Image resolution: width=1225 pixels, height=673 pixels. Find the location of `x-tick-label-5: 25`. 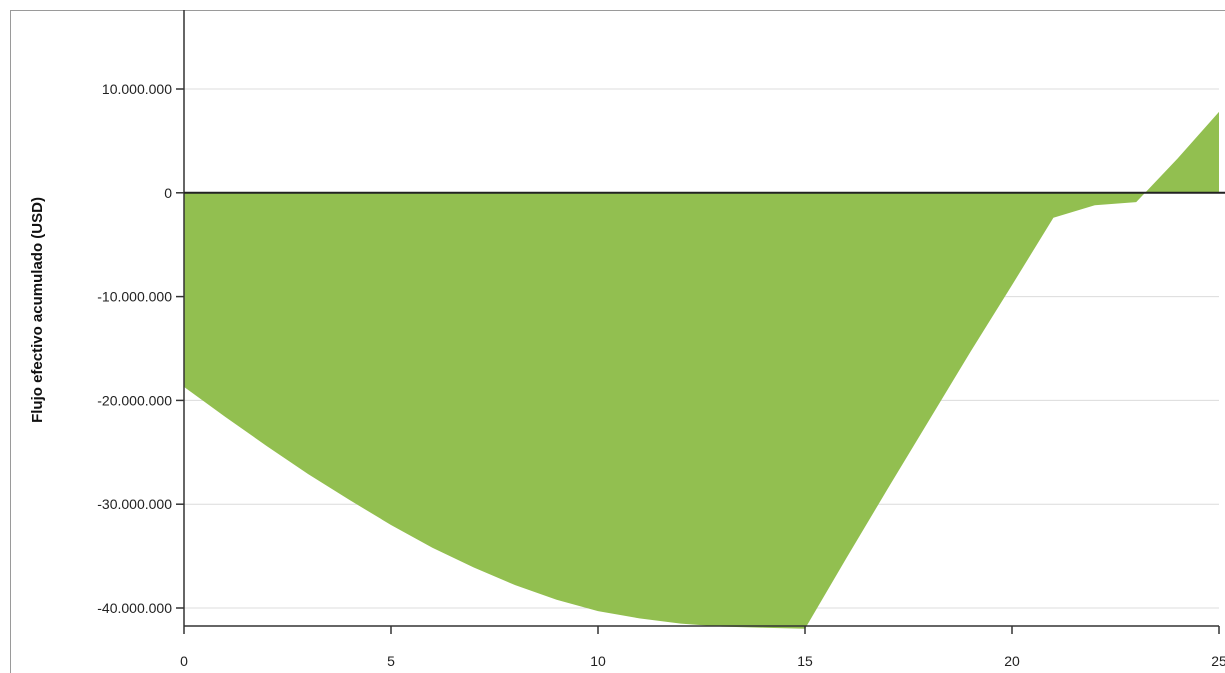

x-tick-label-5: 25 is located at coordinates (1218, 661).